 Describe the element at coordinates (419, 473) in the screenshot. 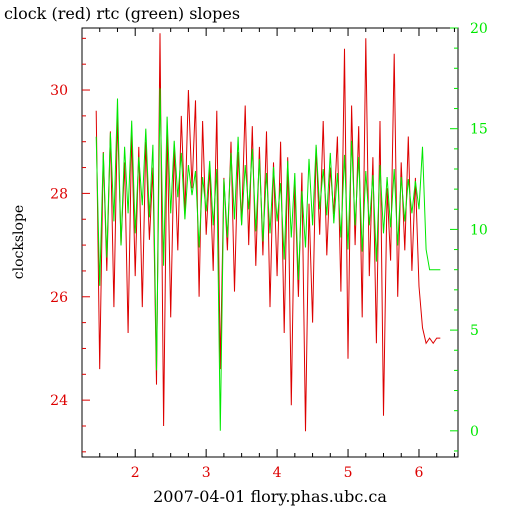

I see `x-tick-label: 6` at that location.